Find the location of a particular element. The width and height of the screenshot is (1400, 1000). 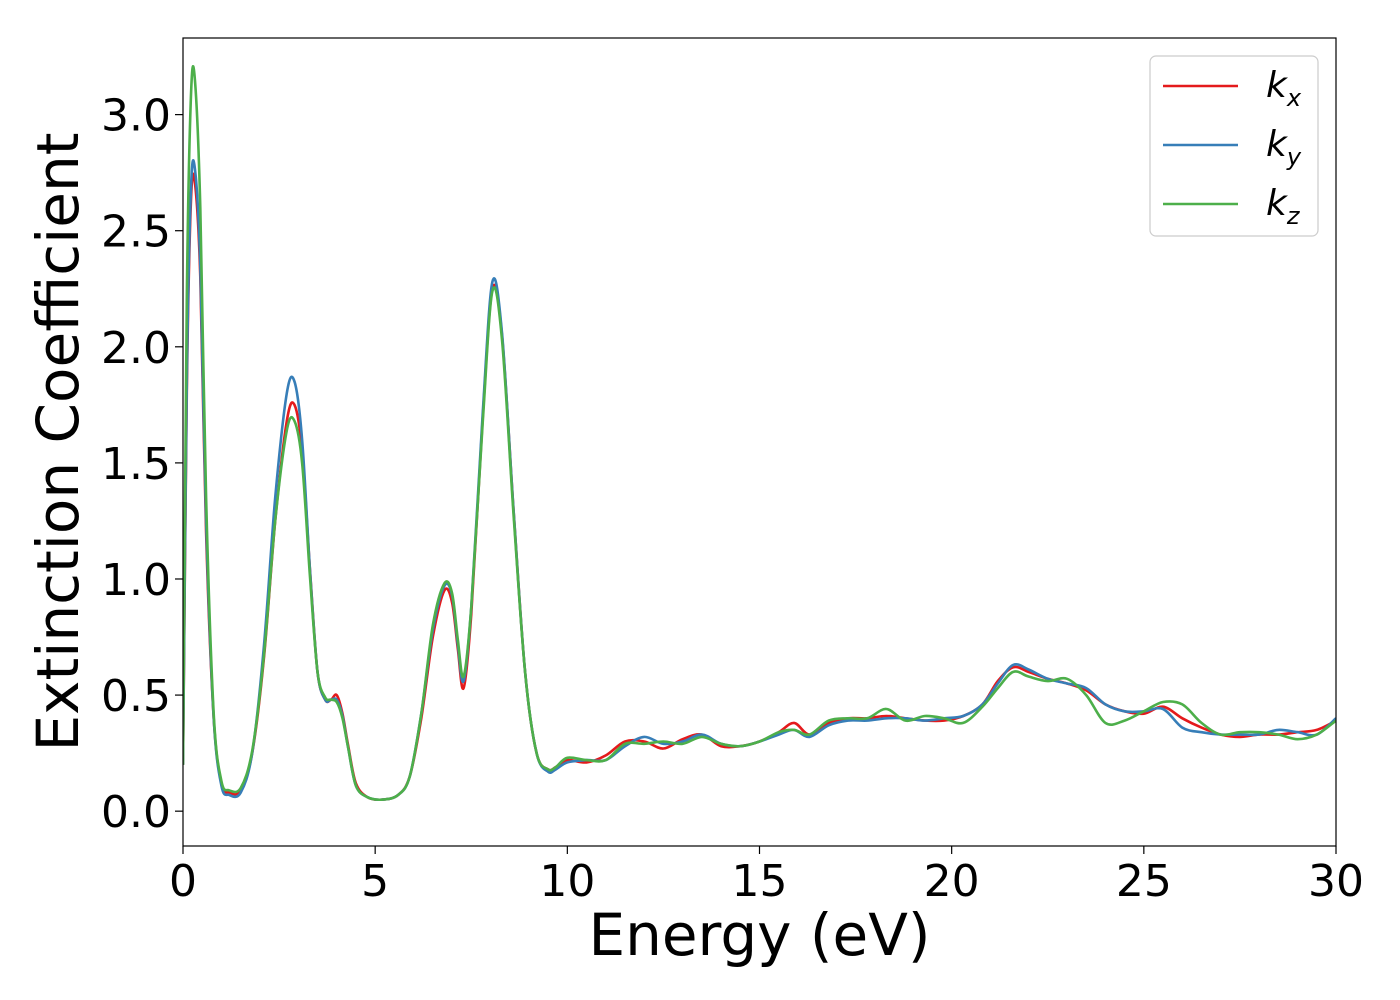

x-tick-label: 5 is located at coordinates (375, 881).